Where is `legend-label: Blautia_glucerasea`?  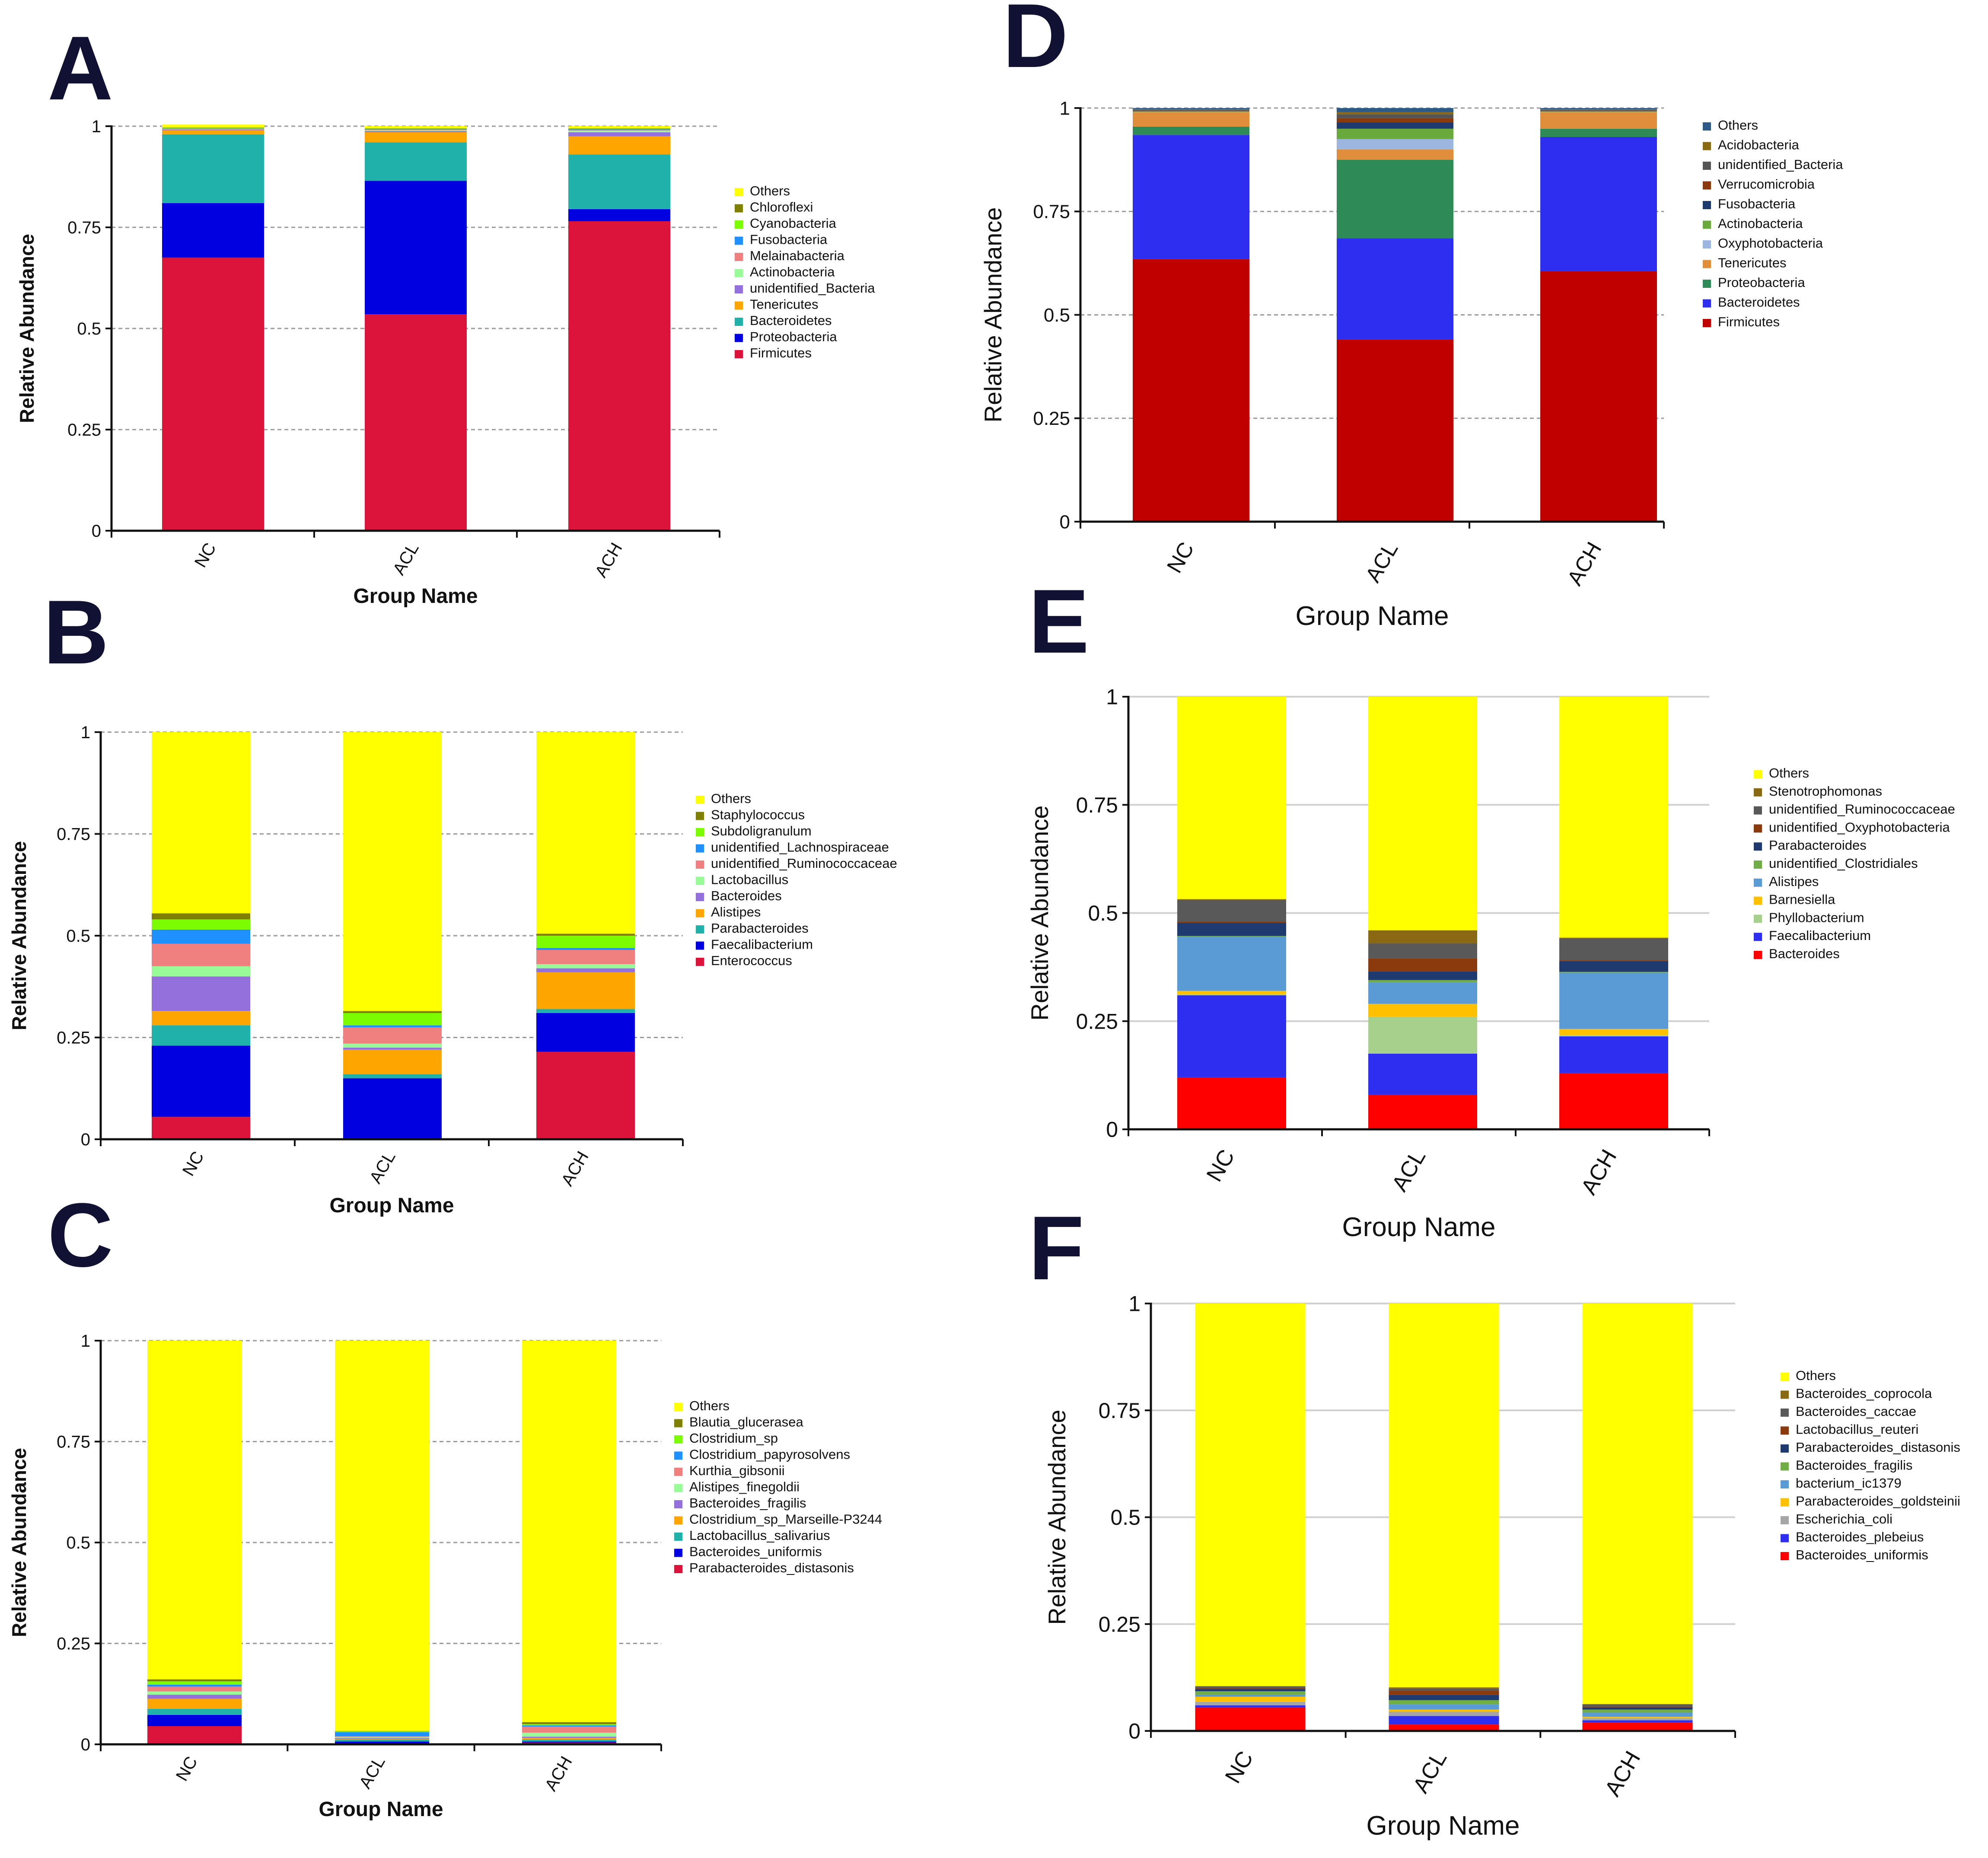
legend-label: Blautia_glucerasea is located at coordinates (746, 1422).